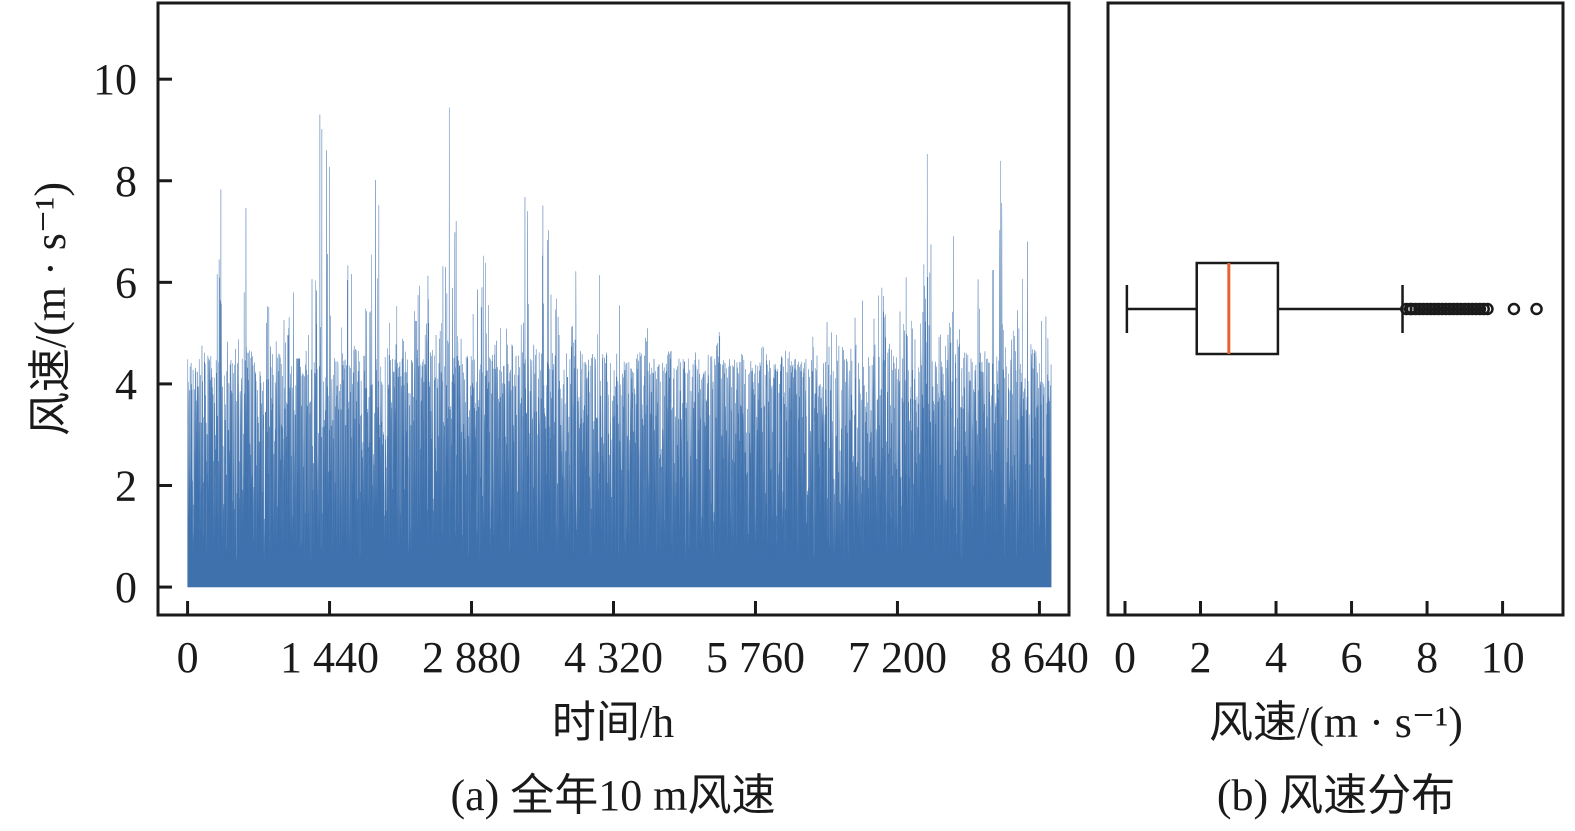 The width and height of the screenshot is (1575, 831). Describe the element at coordinates (613, 722) in the screenshot. I see `panel-a-x-axis-title: 时间/h` at that location.